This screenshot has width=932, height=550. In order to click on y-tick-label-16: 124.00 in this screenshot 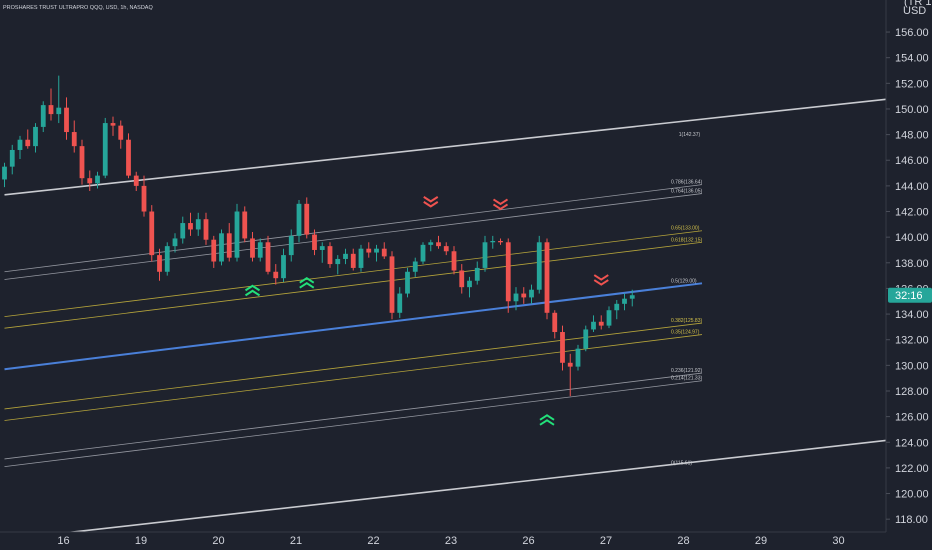, I will do `click(912, 443)`.